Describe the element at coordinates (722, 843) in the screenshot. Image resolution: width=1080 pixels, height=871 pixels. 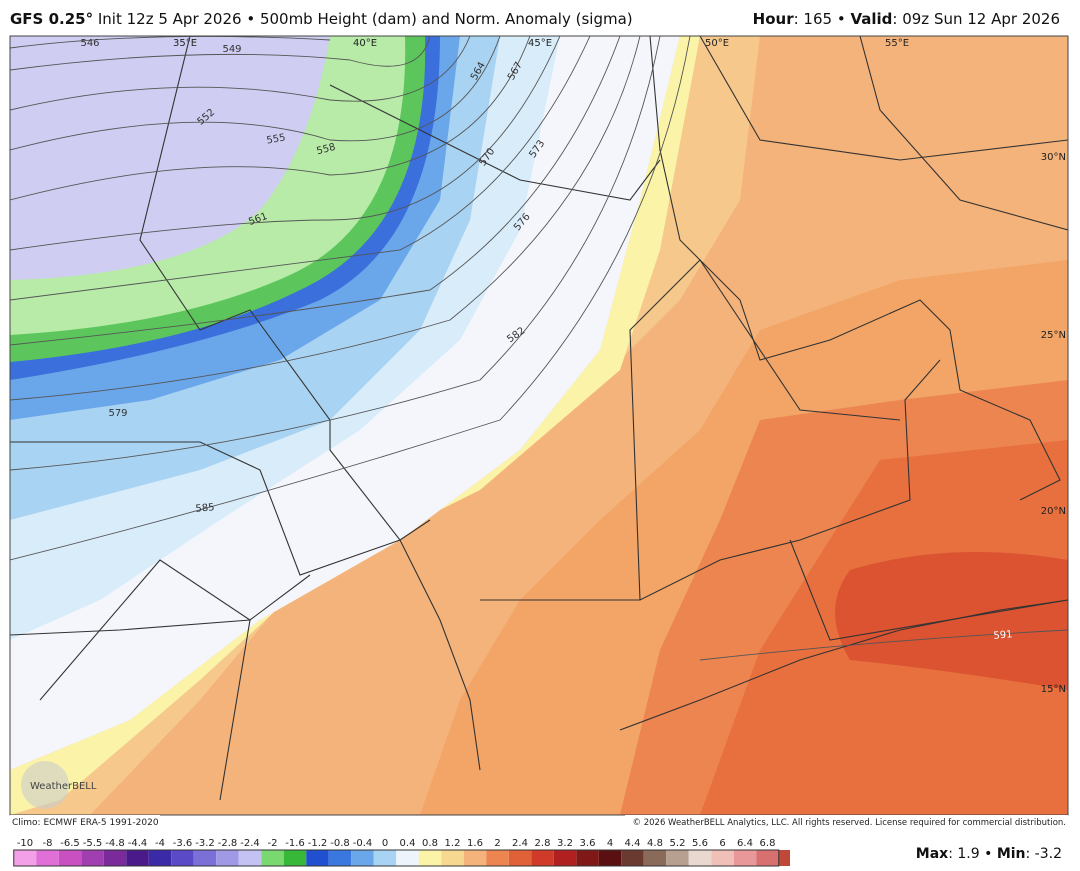
I see `legend-label: 6` at that location.